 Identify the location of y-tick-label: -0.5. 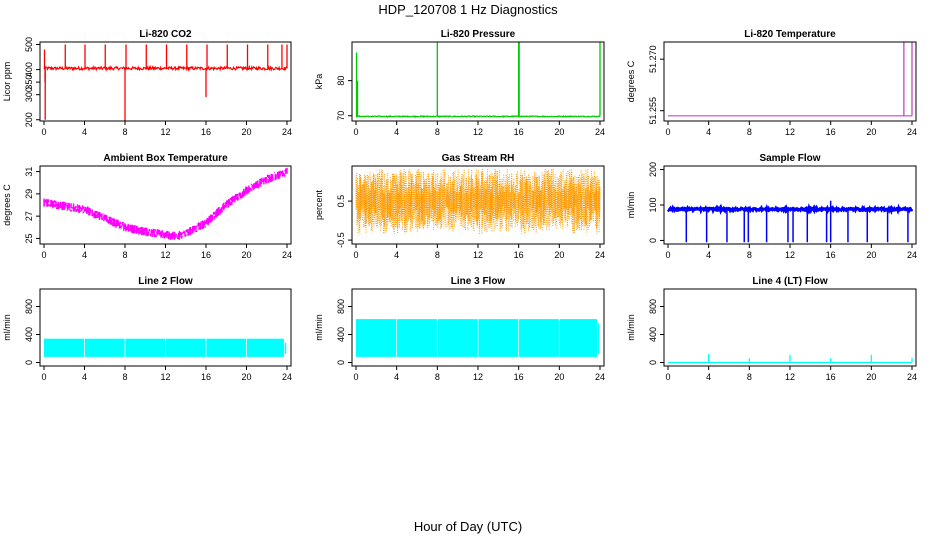
(341, 240).